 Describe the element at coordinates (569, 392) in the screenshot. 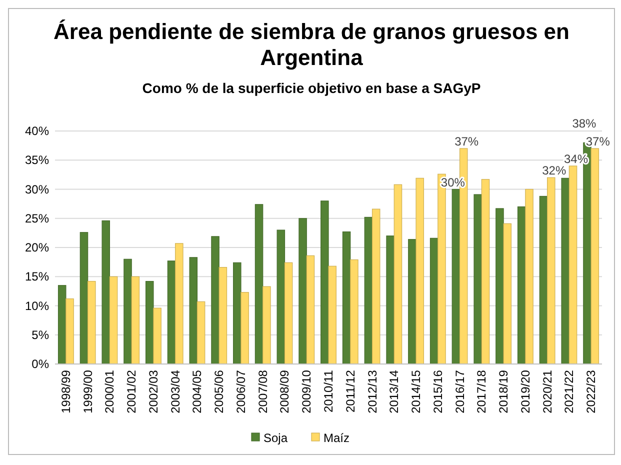

I see `x-tick-label: 2021/22` at that location.